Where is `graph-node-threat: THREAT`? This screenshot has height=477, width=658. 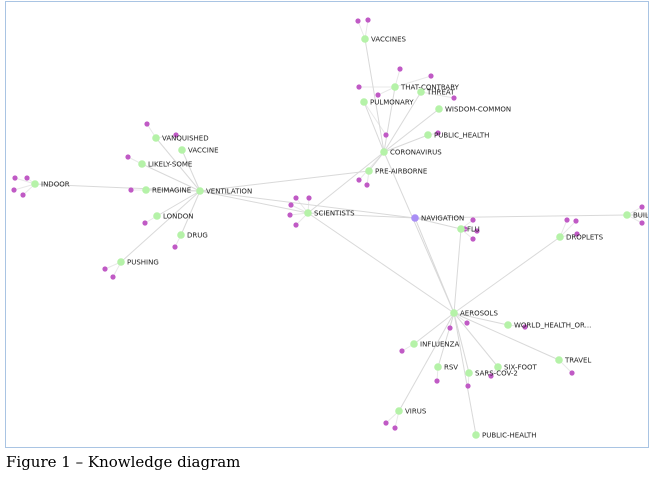
graph-node-threat: THREAT is located at coordinates (436, 92).